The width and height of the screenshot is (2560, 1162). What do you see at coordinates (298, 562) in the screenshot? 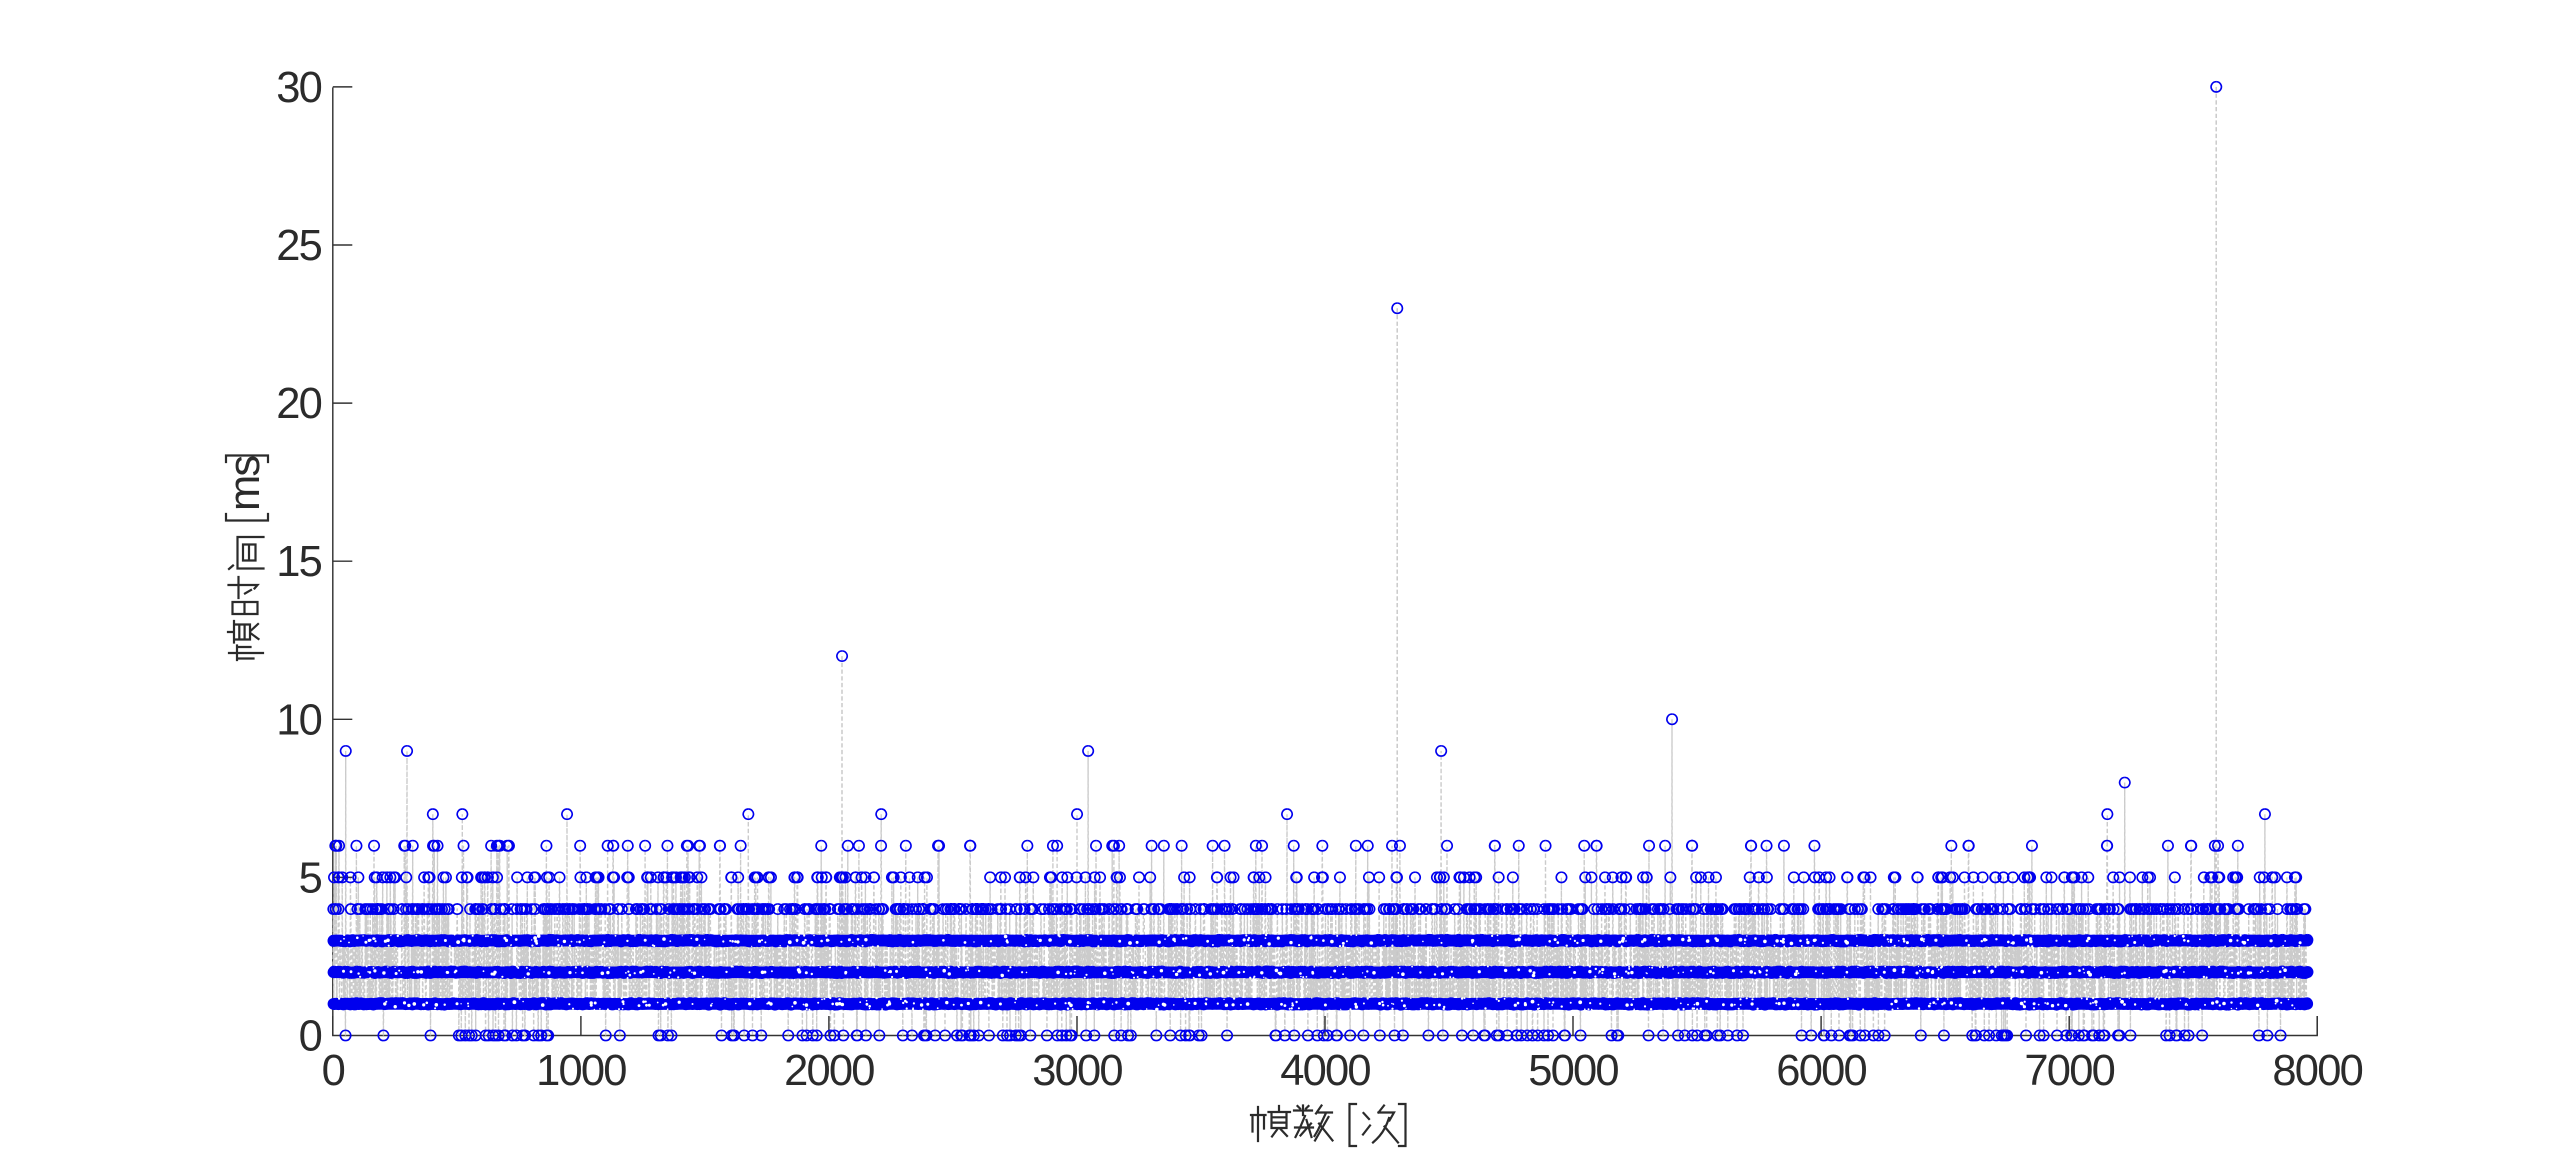
I see `svg-text: 15` at bounding box center [298, 562].